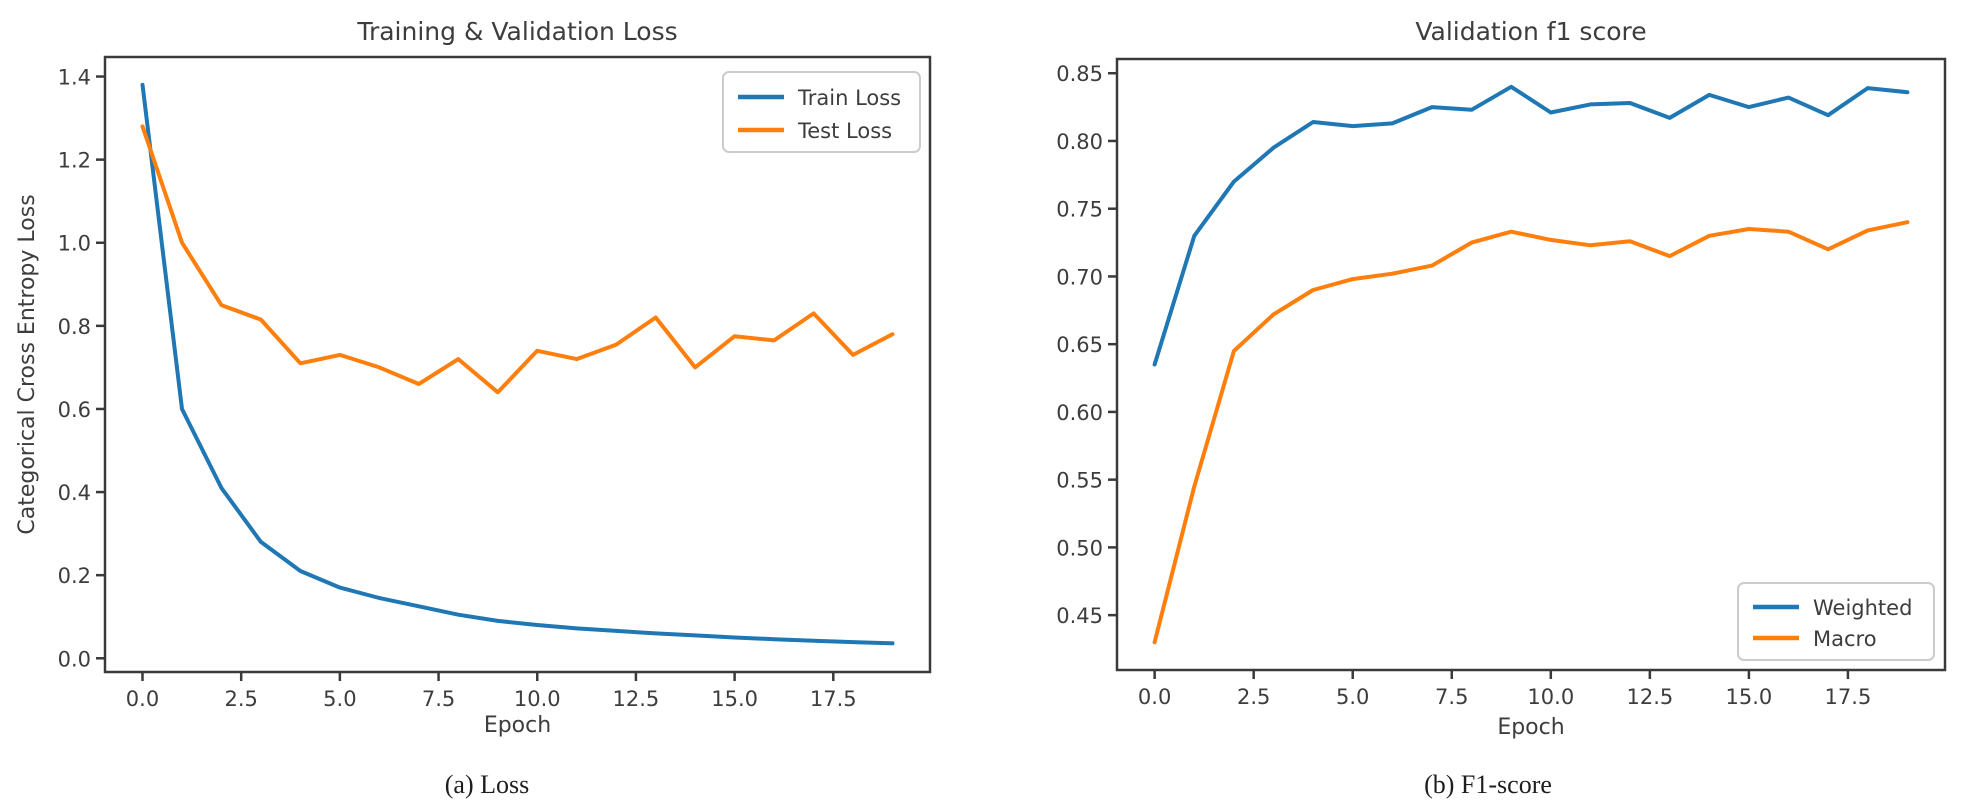 This screenshot has height=809, width=1973. Describe the element at coordinates (74, 78) in the screenshot. I see `y-tick-label: 1.4` at that location.